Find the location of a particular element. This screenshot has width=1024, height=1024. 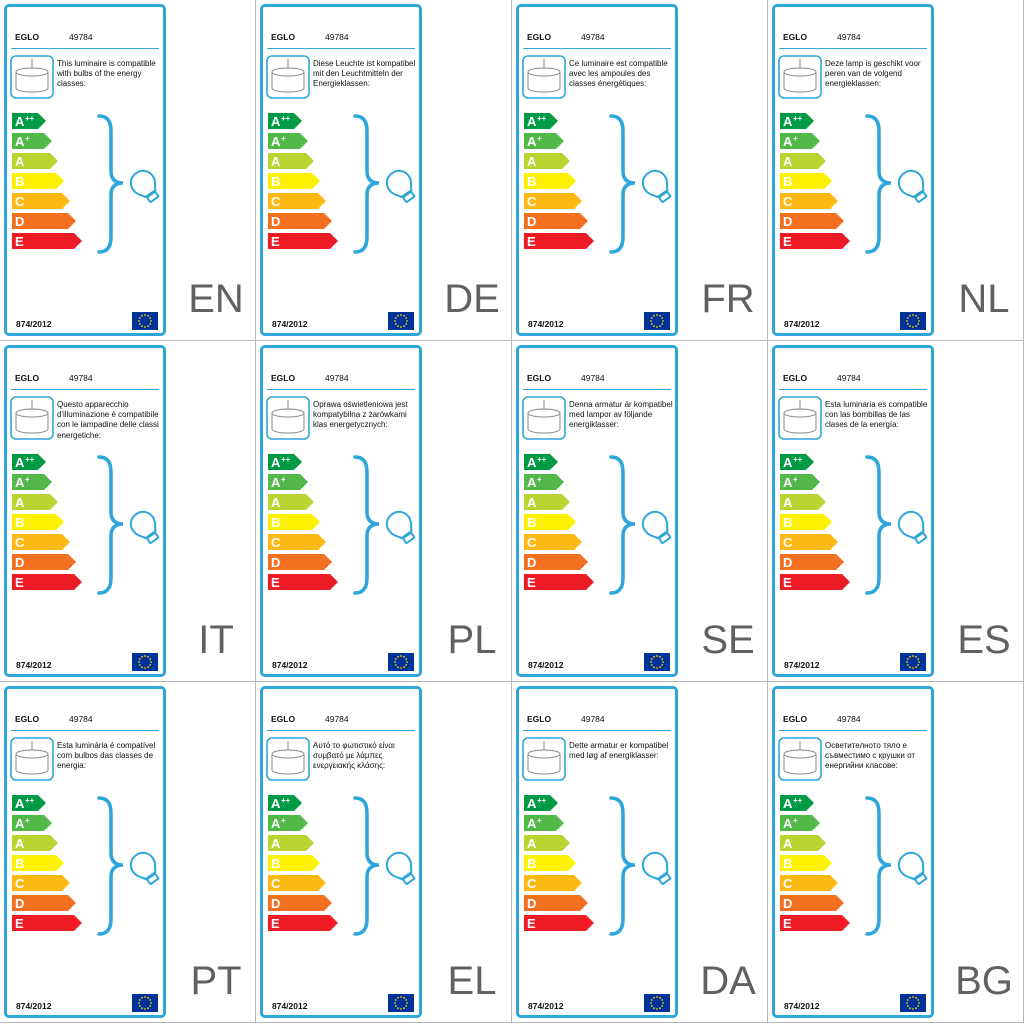

language-code: EL is located at coordinates (472, 981).